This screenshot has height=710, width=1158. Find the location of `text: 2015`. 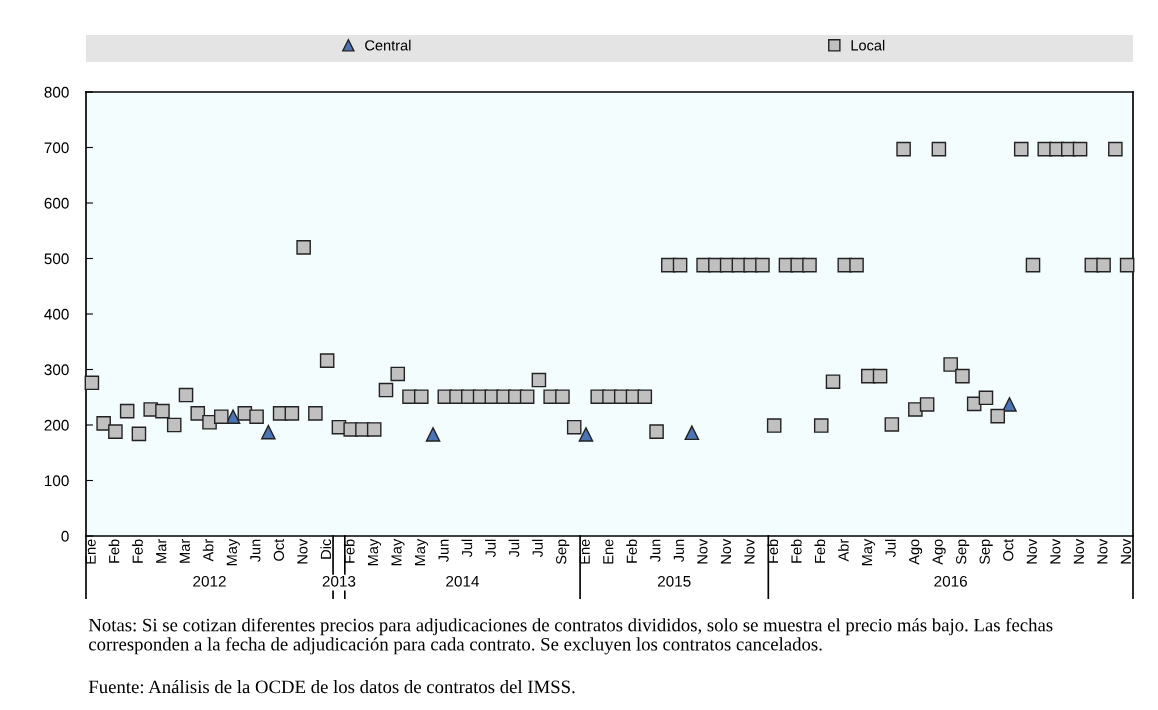

text: 2015 is located at coordinates (674, 581).